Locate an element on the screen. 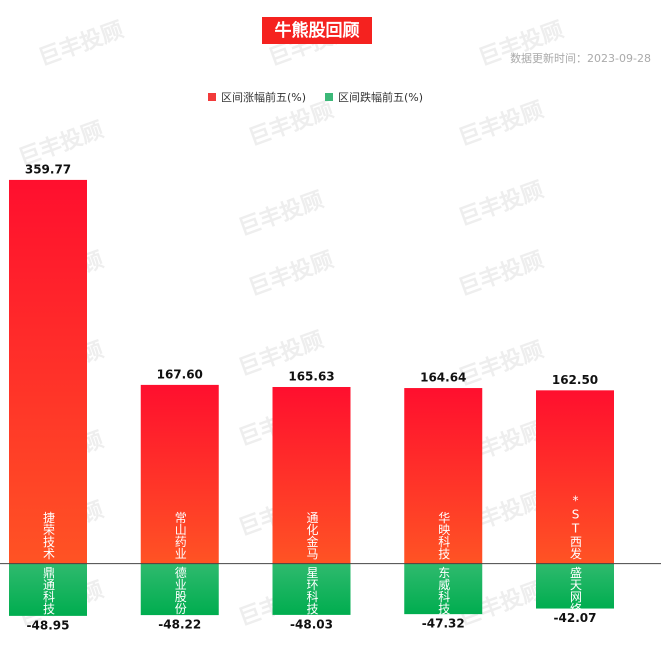 The width and height of the screenshot is (661, 649). value-label: -47.32 is located at coordinates (443, 624).